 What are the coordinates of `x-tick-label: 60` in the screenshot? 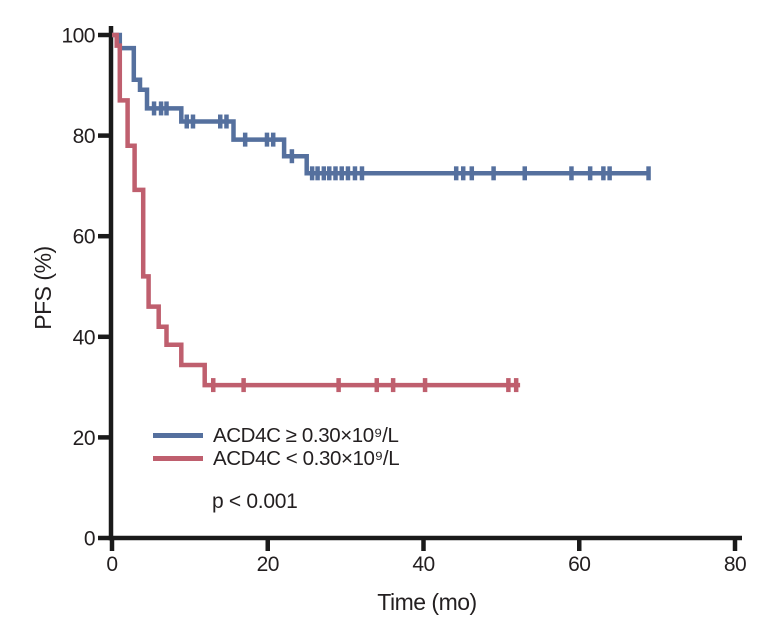 It's located at (579, 564).